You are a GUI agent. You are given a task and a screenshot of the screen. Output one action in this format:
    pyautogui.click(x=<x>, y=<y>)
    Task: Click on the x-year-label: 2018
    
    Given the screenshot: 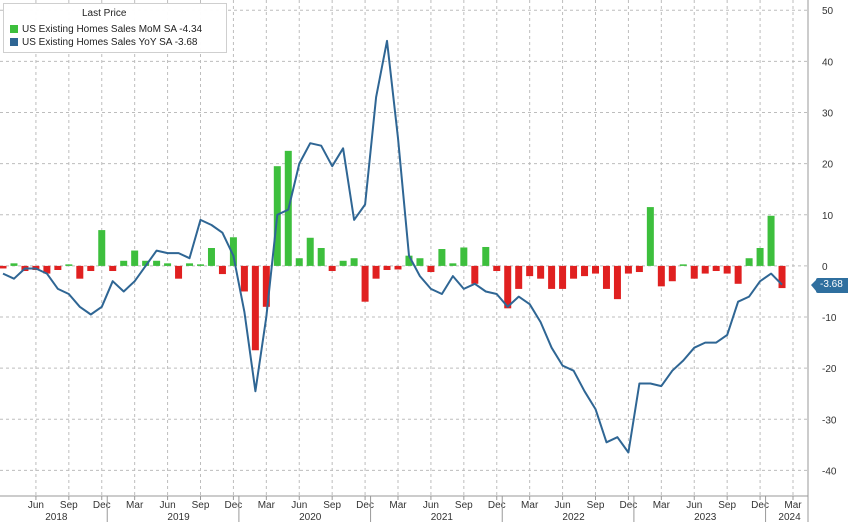 What is the action you would take?
    pyautogui.click(x=56, y=517)
    